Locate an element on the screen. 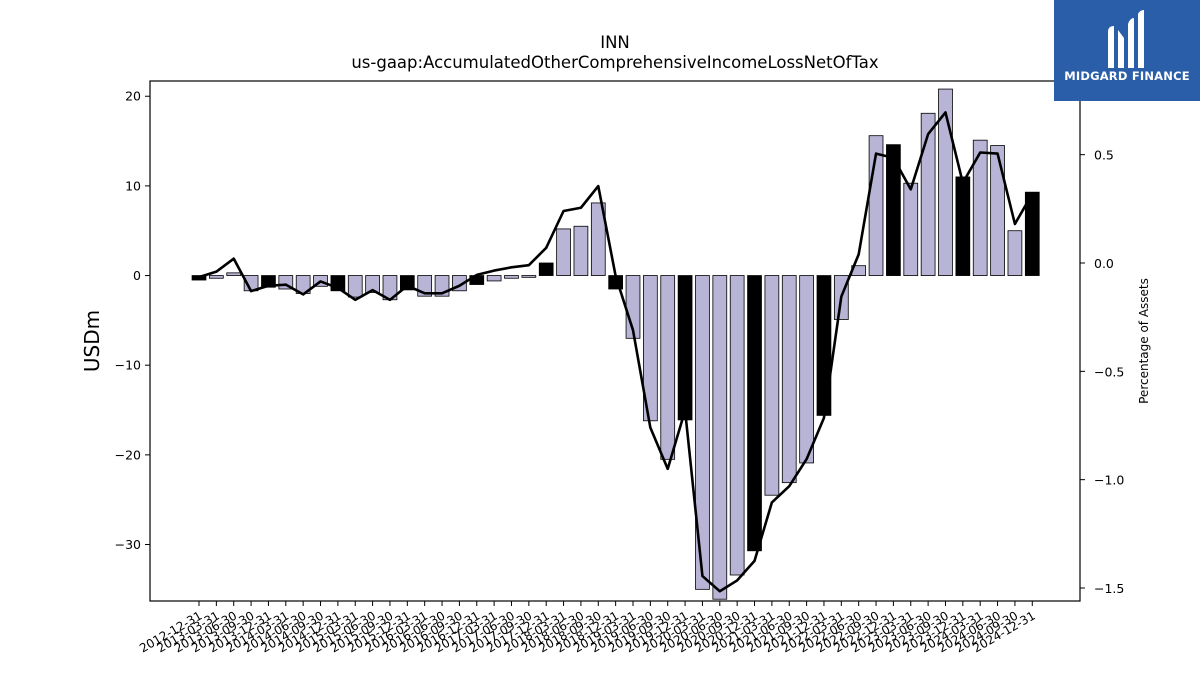  y-tick-label-left: −30 is located at coordinates (128, 544).